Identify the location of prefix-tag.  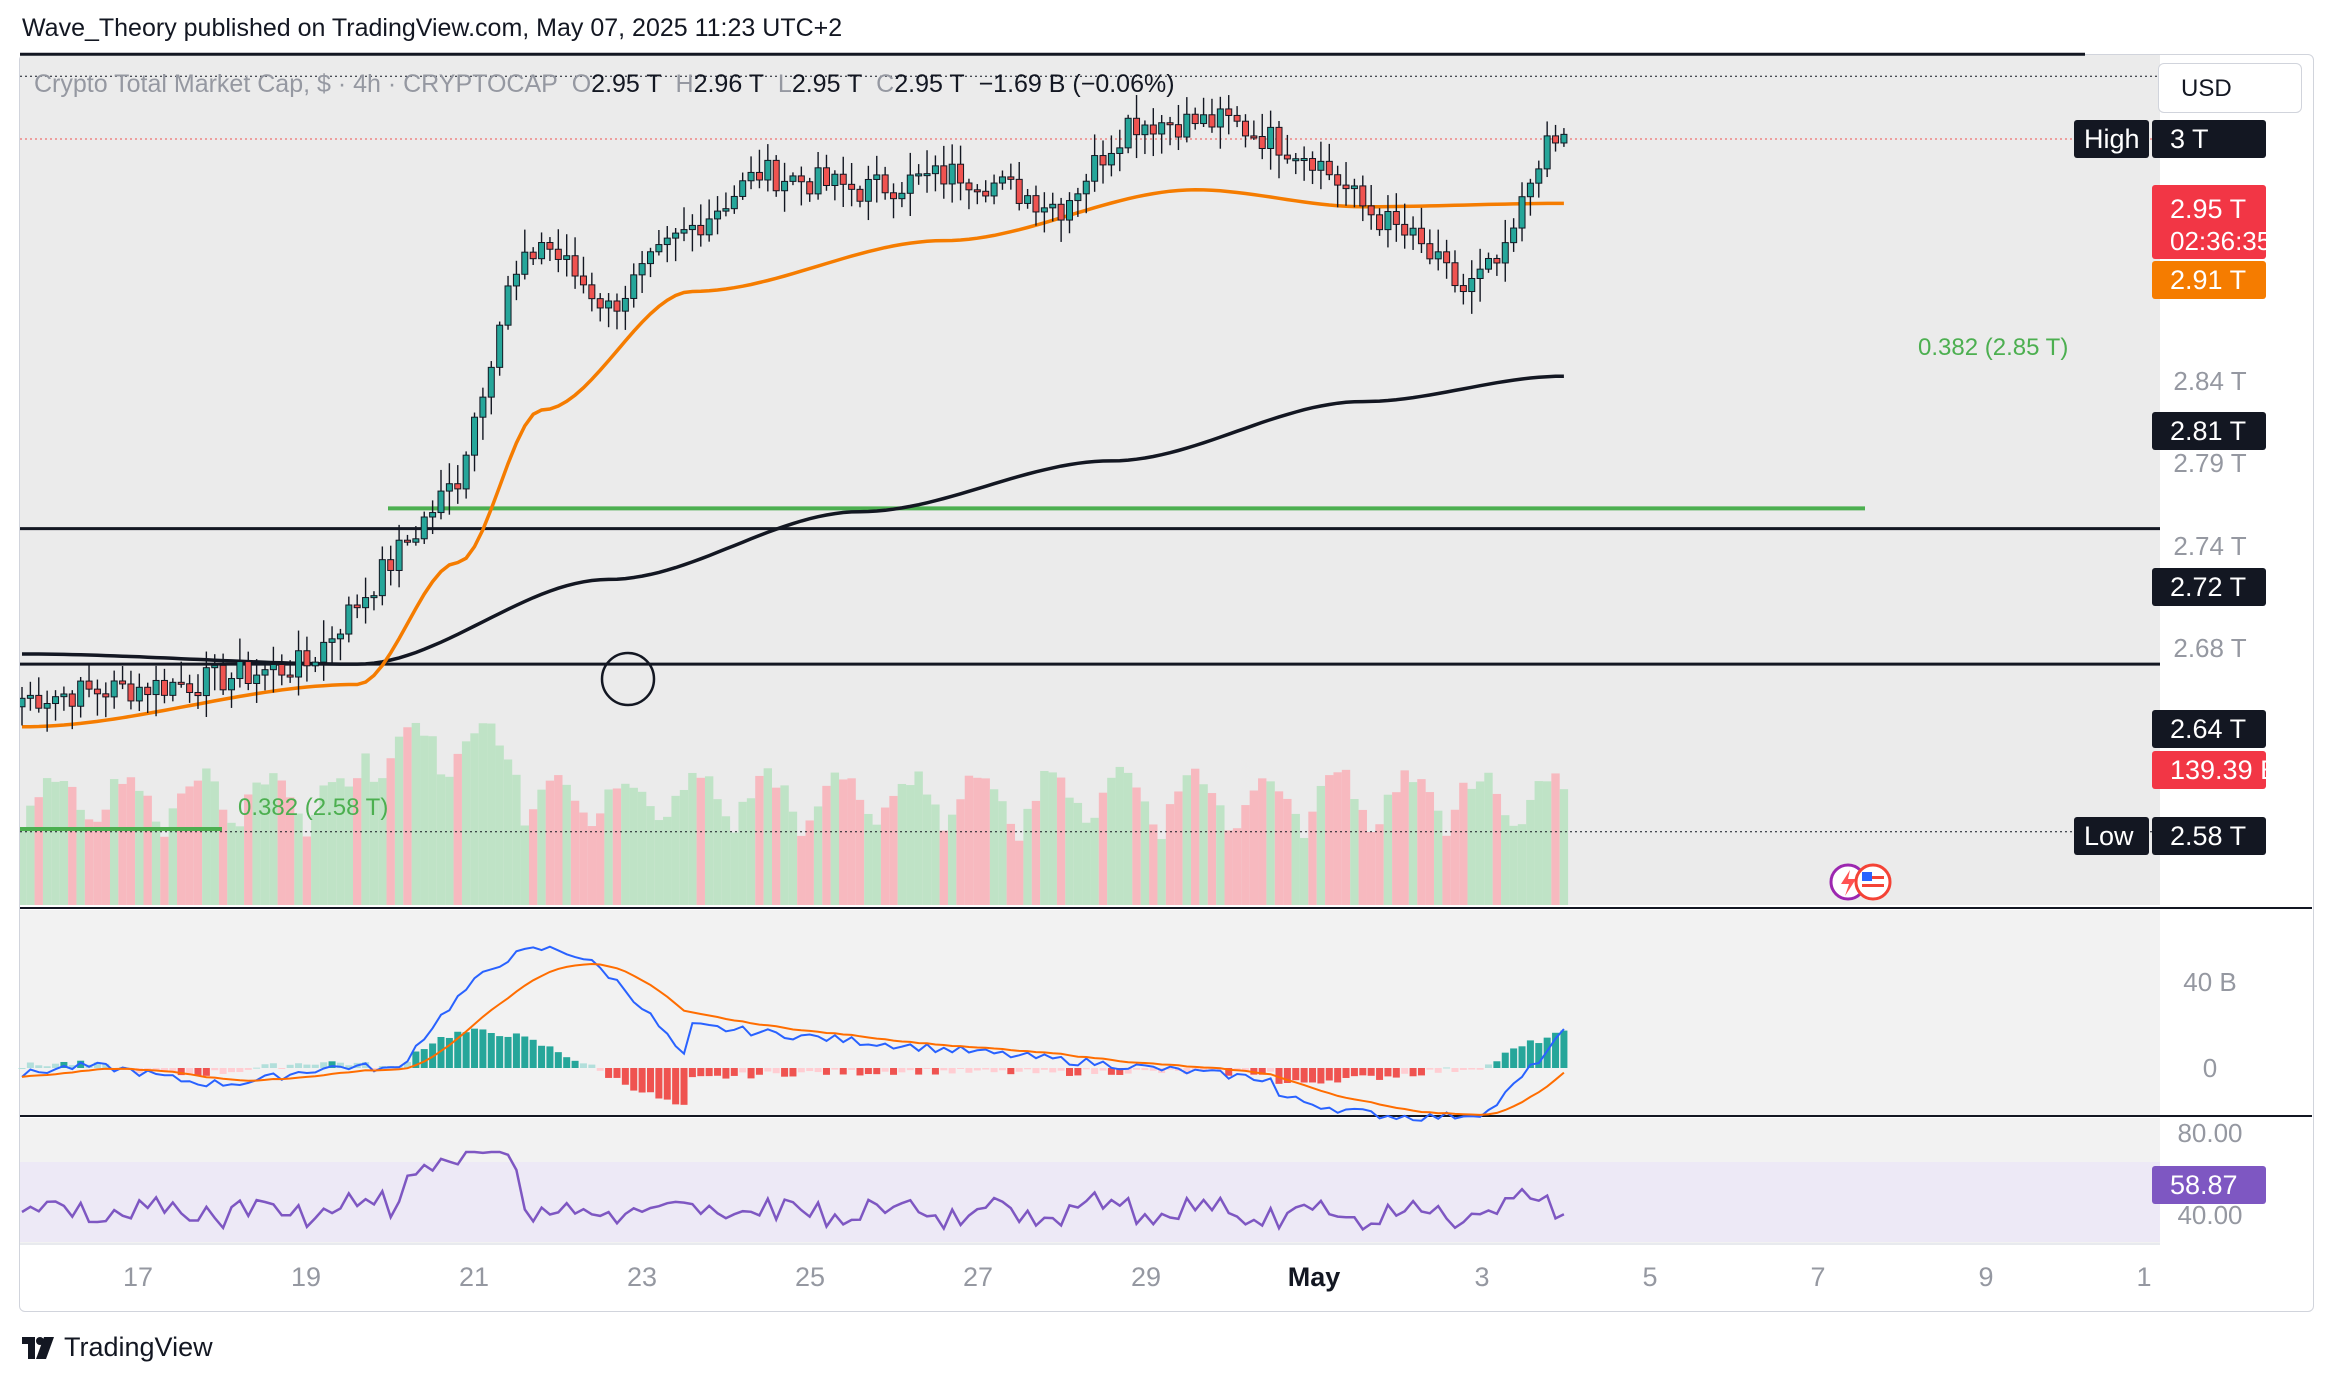
(2111, 836).